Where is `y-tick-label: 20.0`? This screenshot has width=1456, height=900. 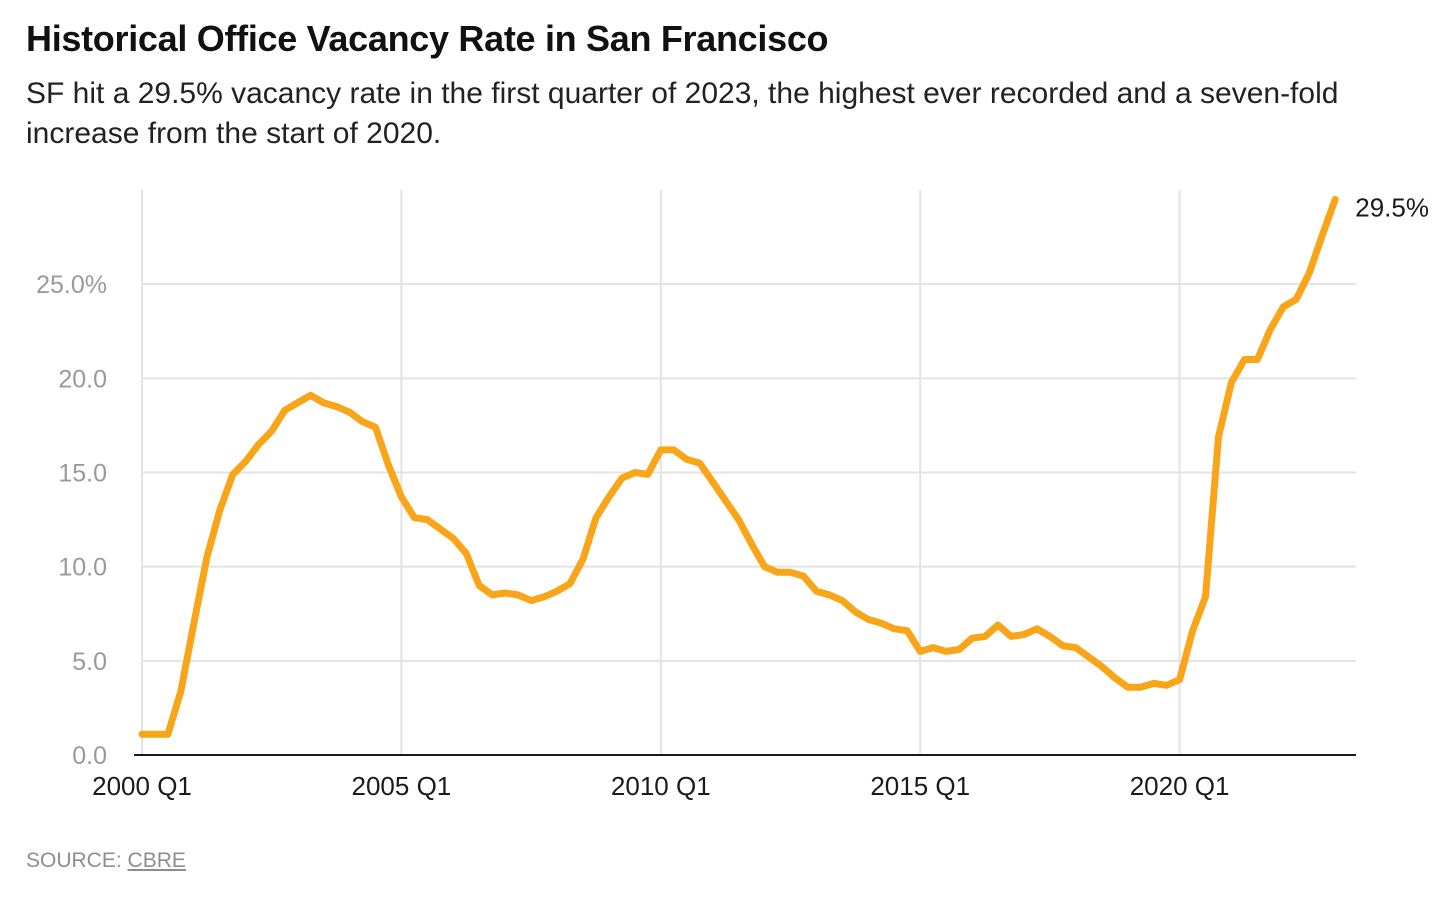 y-tick-label: 20.0 is located at coordinates (82, 379).